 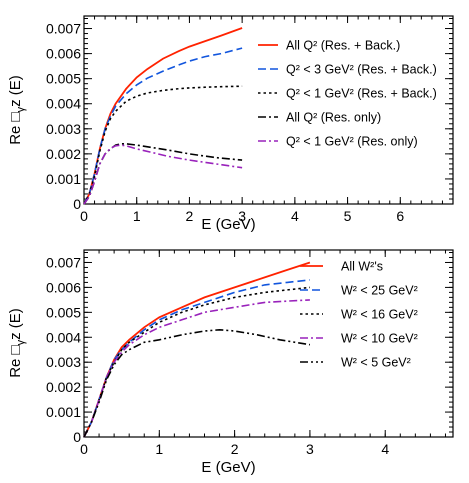 I want to click on legend-label-3: All Q² (Res. only), so click(x=333, y=118).